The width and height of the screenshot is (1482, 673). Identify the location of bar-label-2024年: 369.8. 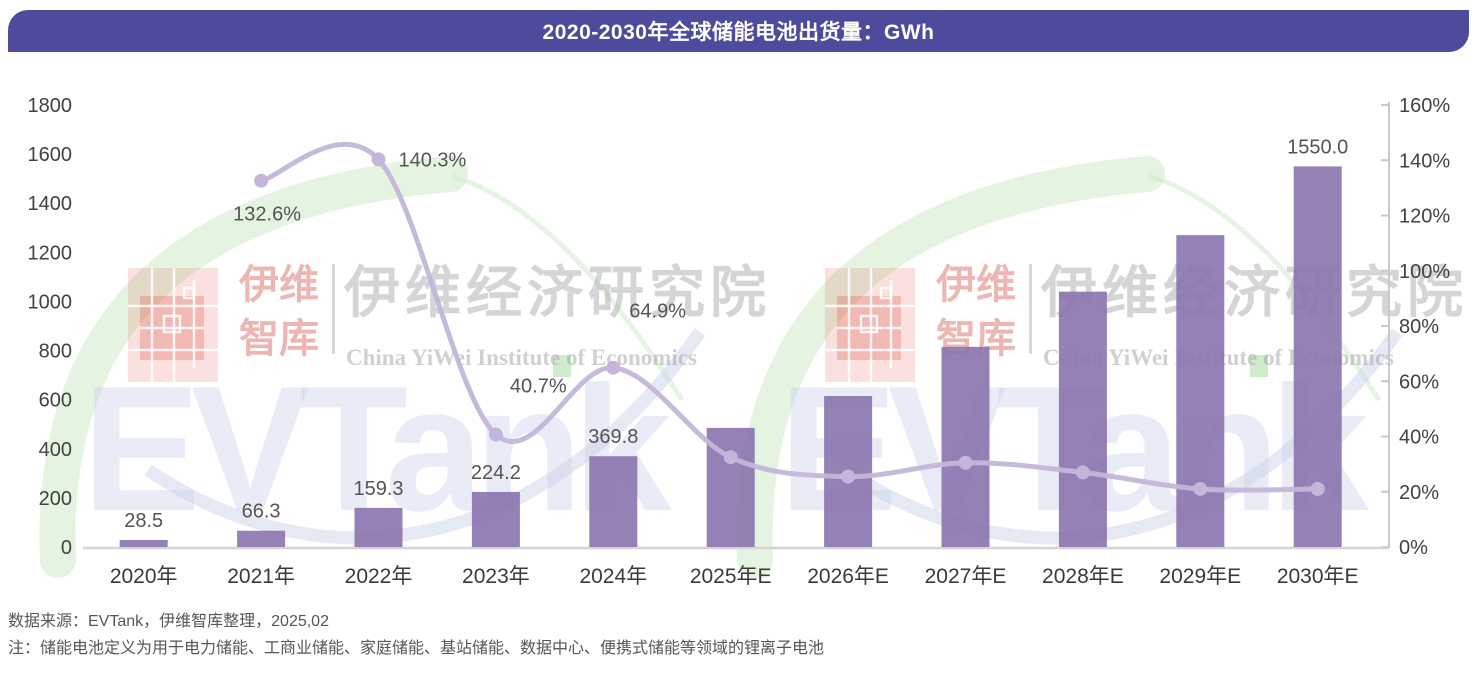
(613, 437).